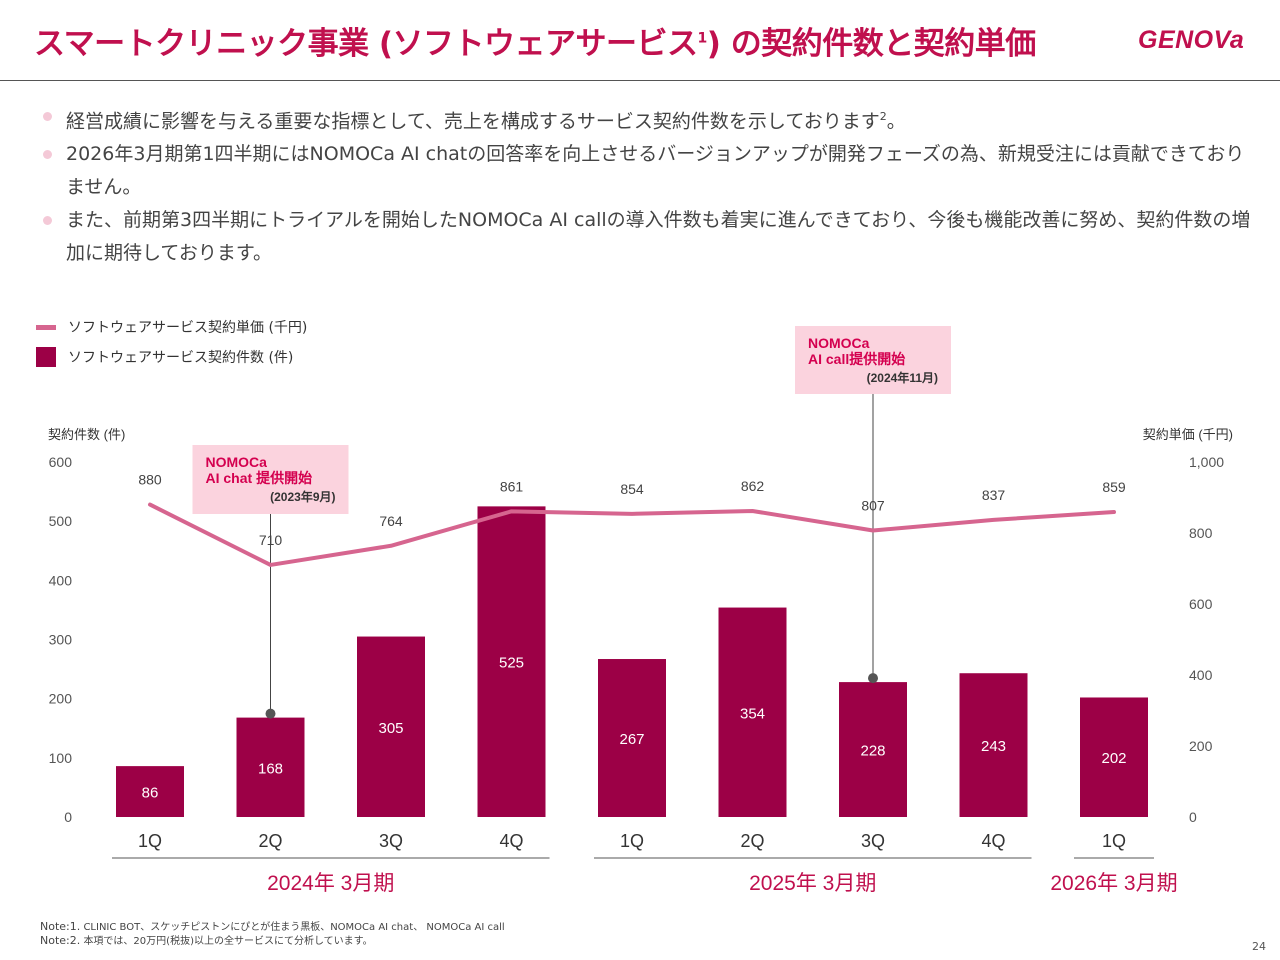 The image size is (1280, 960). What do you see at coordinates (856, 359) in the screenshot?
I see `annotation-subtitle: AI call提供開始` at bounding box center [856, 359].